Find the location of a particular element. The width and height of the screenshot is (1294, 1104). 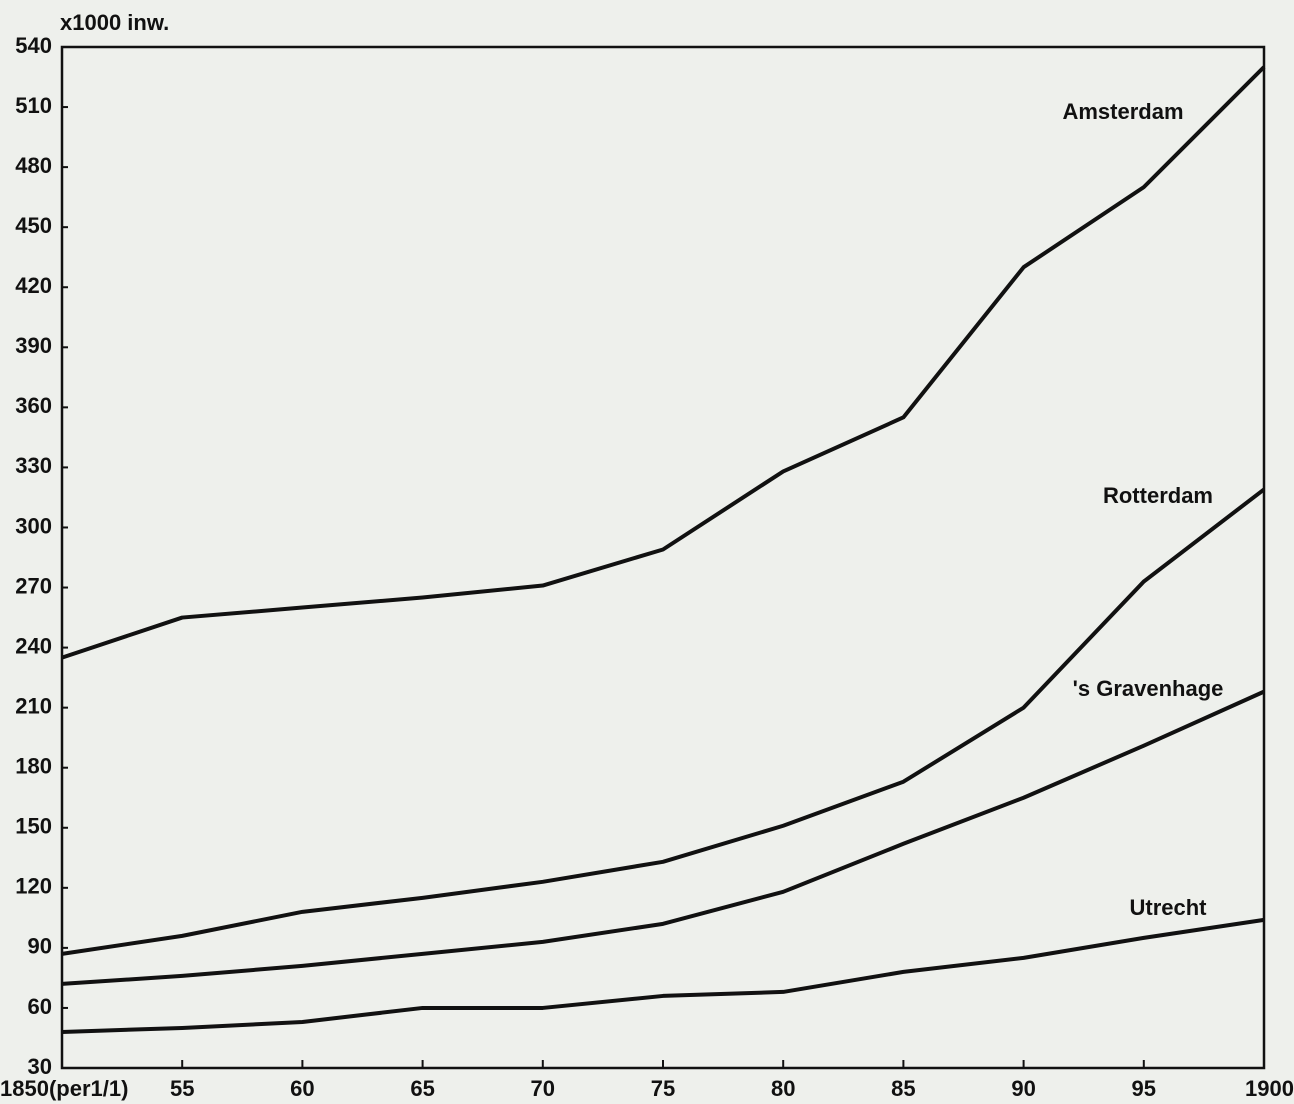

x-tick-label: 85 is located at coordinates (903, 1088).